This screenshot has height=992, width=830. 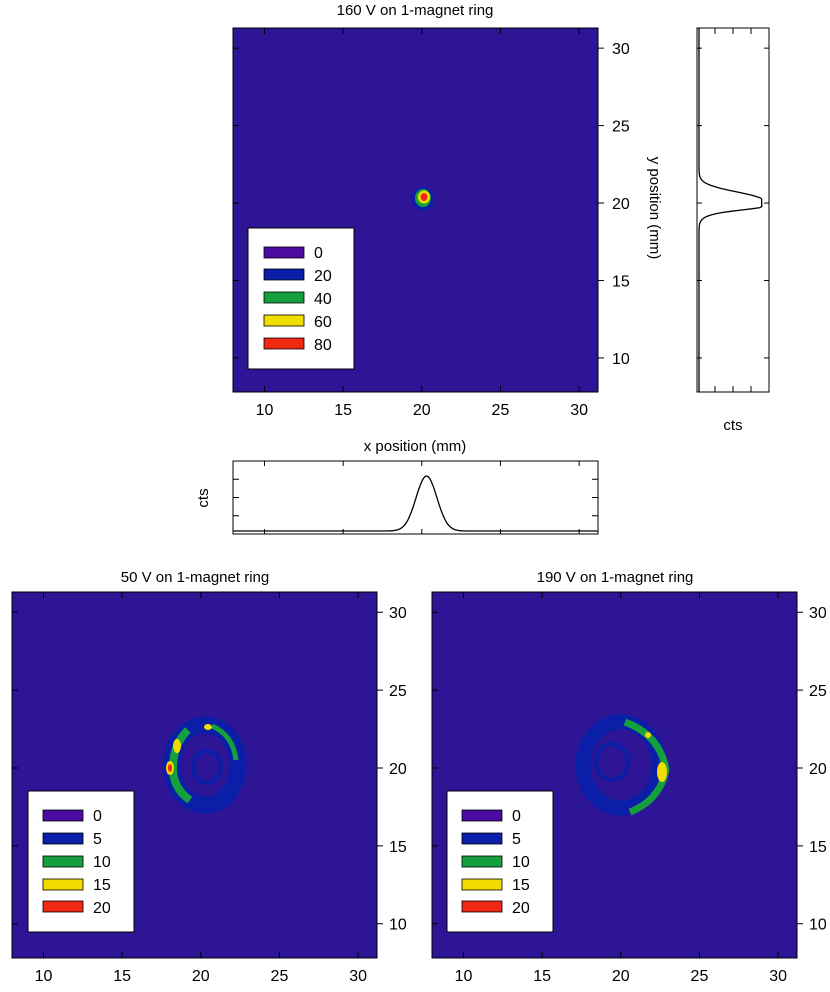 I want to click on x-projection-panel: cts, so click(x=397, y=497).